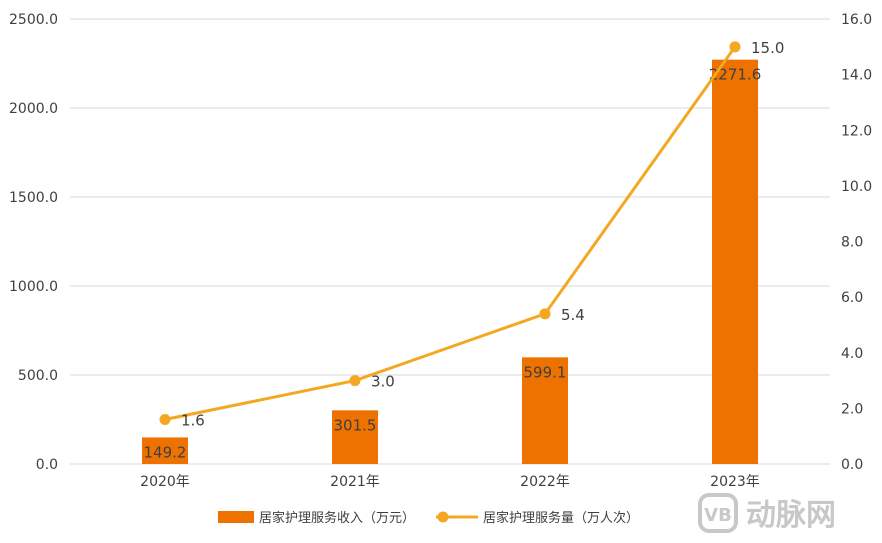  What do you see at coordinates (545, 482) in the screenshot?
I see `x-tick-label: 2022年` at bounding box center [545, 482].